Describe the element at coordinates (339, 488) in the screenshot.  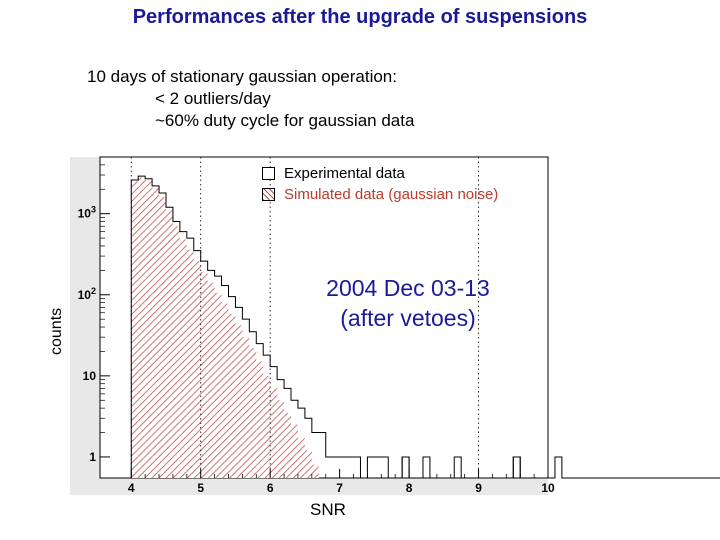
I see `x-tick-label: 7` at that location.